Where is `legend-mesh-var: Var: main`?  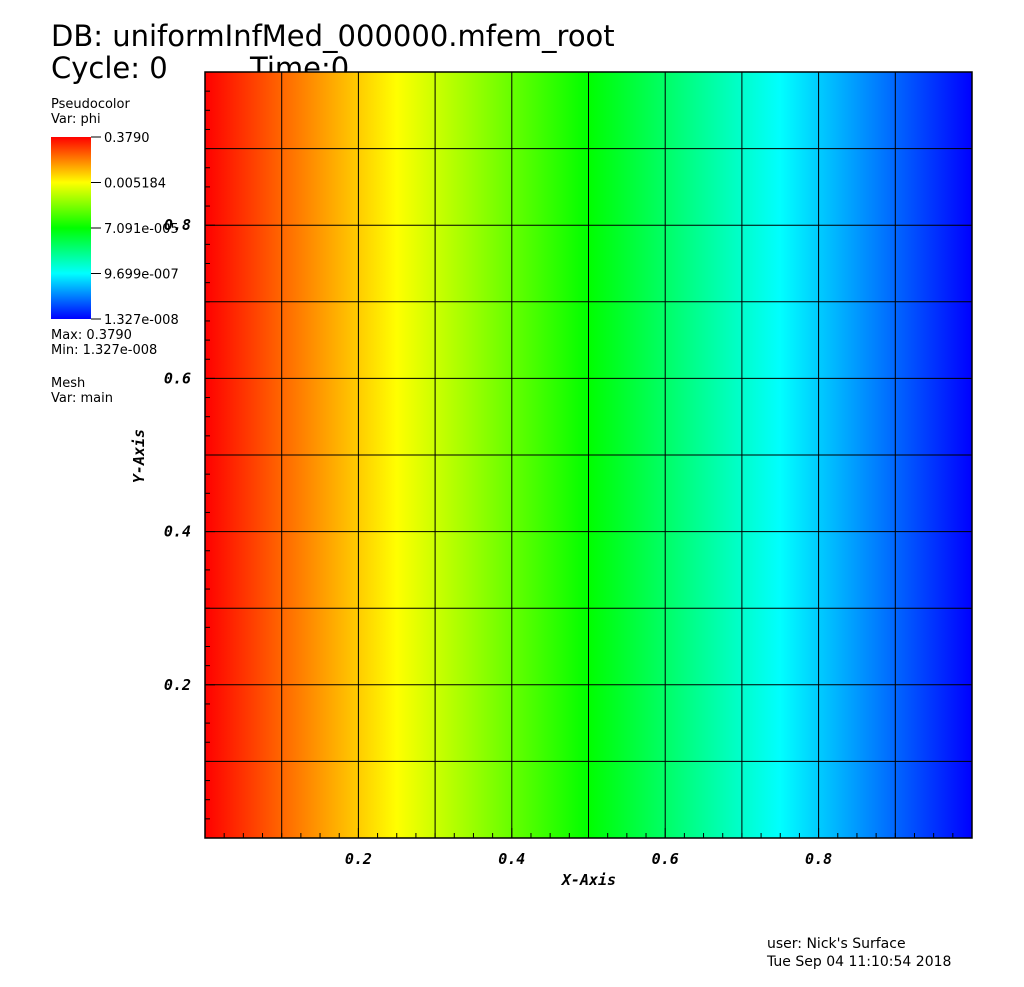
legend-mesh-var: Var: main is located at coordinates (82, 398).